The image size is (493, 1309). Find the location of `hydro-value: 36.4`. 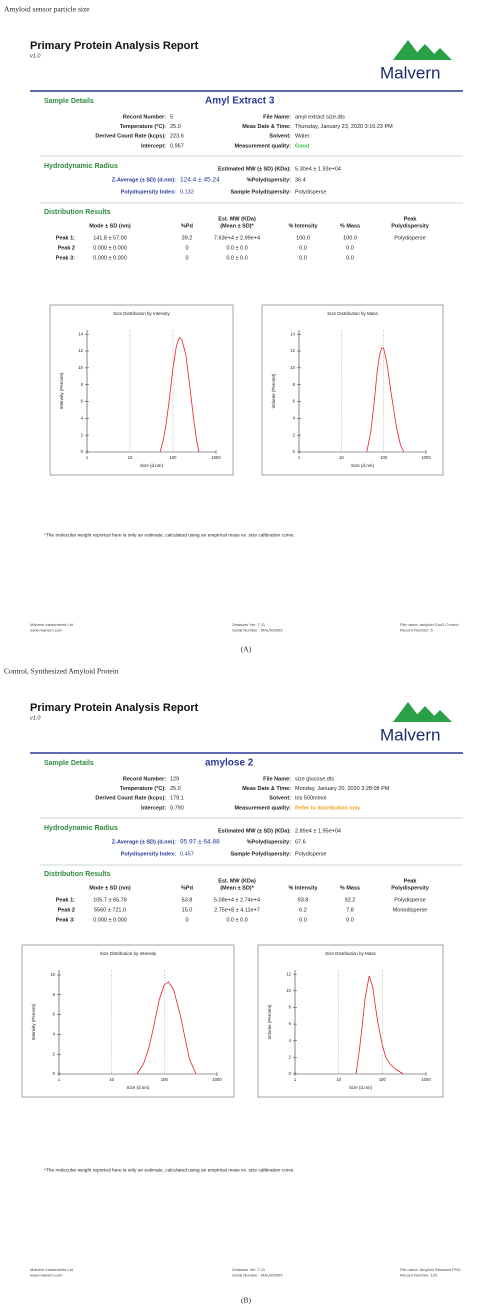

hydro-value: 36.4 is located at coordinates (300, 180).